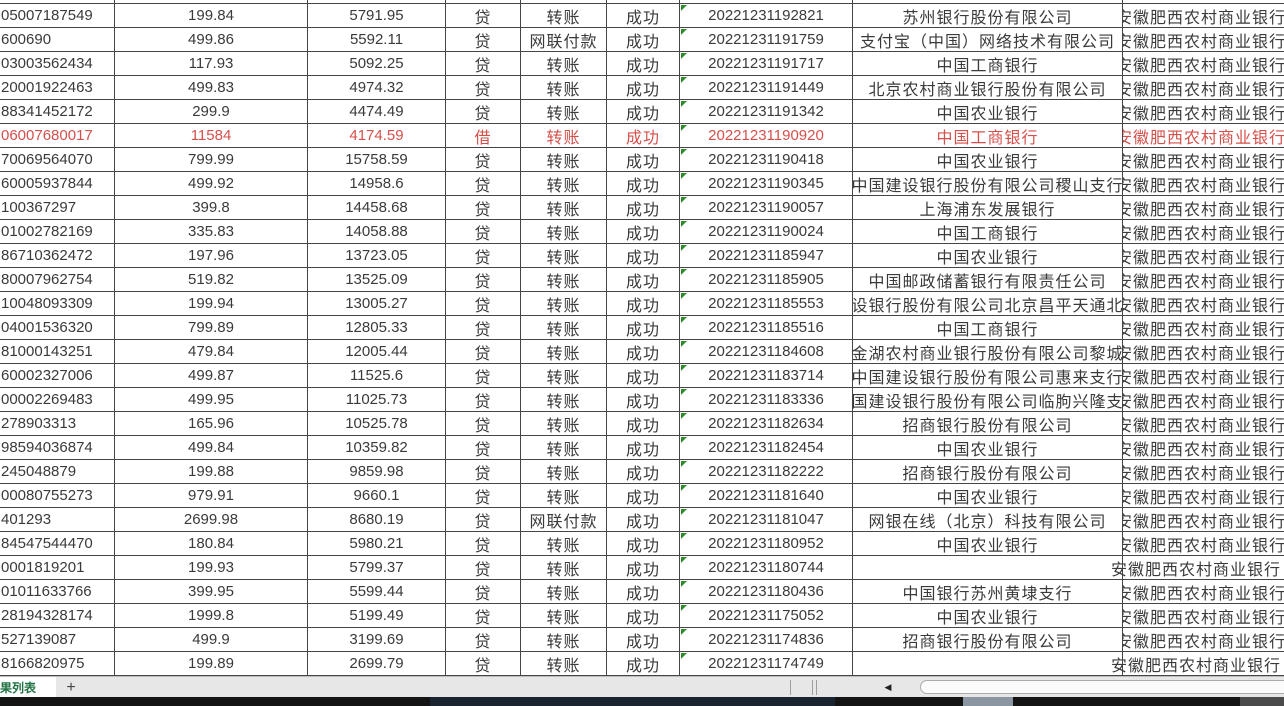  I want to click on cell-account: 80007962754, so click(57, 279).